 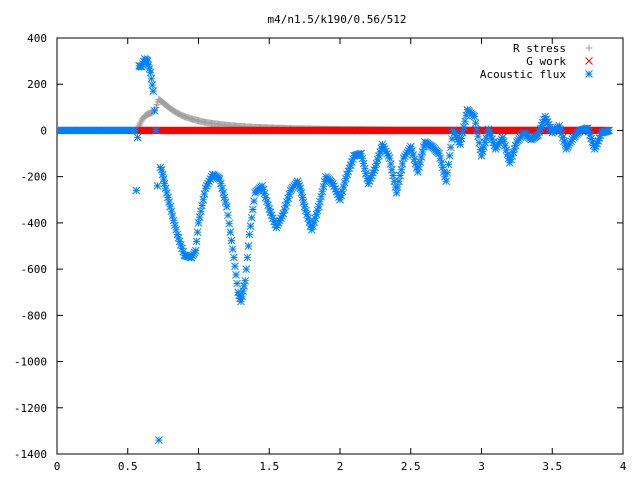 I want to click on y-tick-label: -1400, so click(x=30, y=454).